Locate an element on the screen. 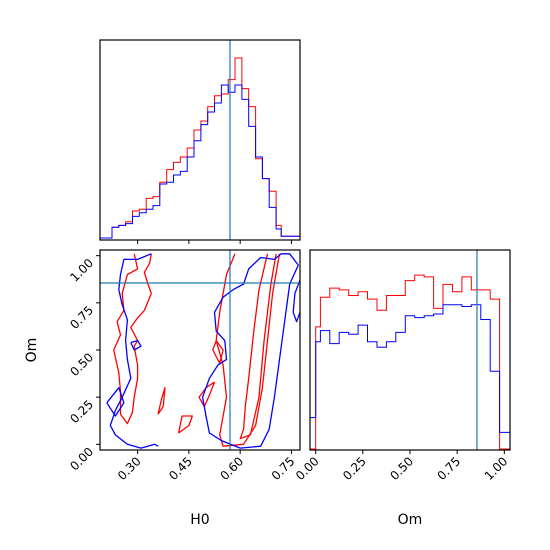 This screenshot has height=550, width=550. h0-histogram-frame is located at coordinates (200, 140).